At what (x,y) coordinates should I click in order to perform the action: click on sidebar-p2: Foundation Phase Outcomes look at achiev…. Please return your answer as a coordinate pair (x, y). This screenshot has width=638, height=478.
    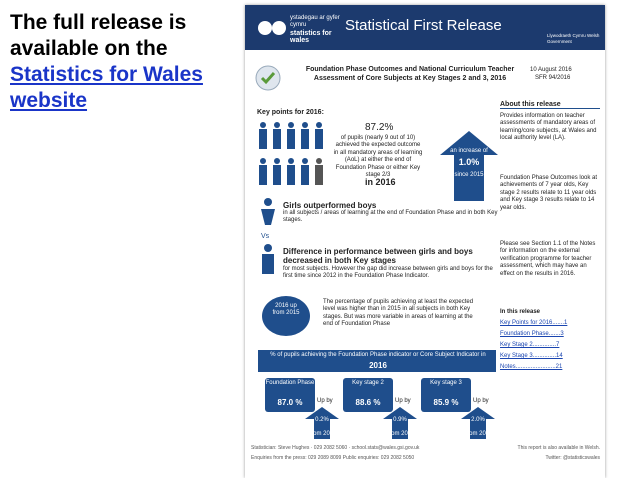
    Looking at the image, I should click on (549, 193).